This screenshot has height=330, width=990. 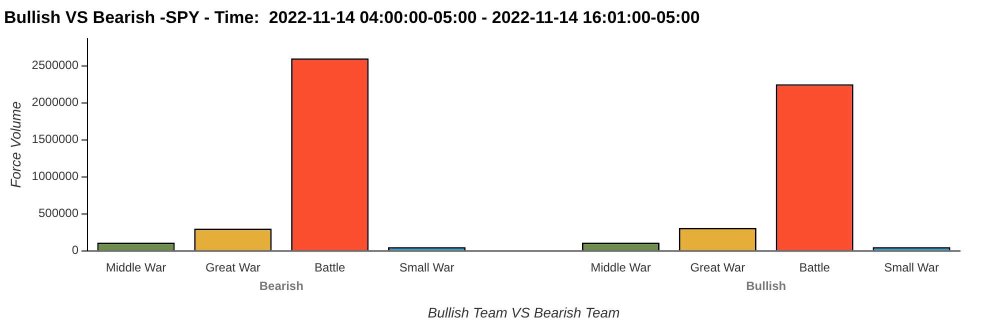 I want to click on y-tick-label: 1500000, so click(x=55, y=139).